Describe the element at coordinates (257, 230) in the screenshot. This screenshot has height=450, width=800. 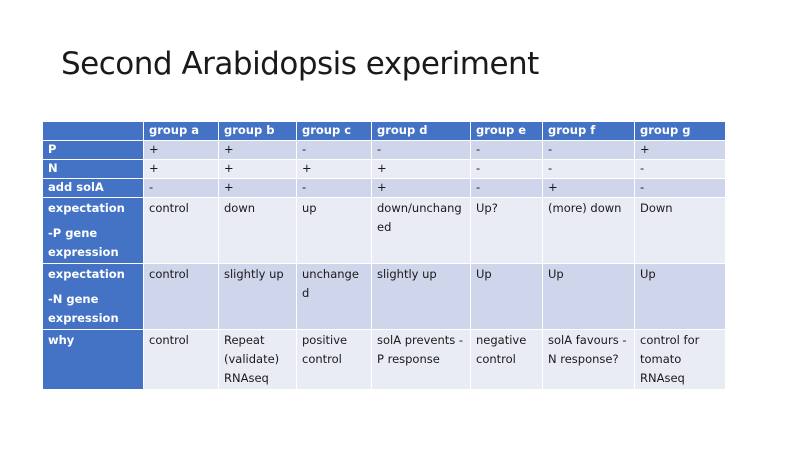
I see `table-cell: down` at that location.